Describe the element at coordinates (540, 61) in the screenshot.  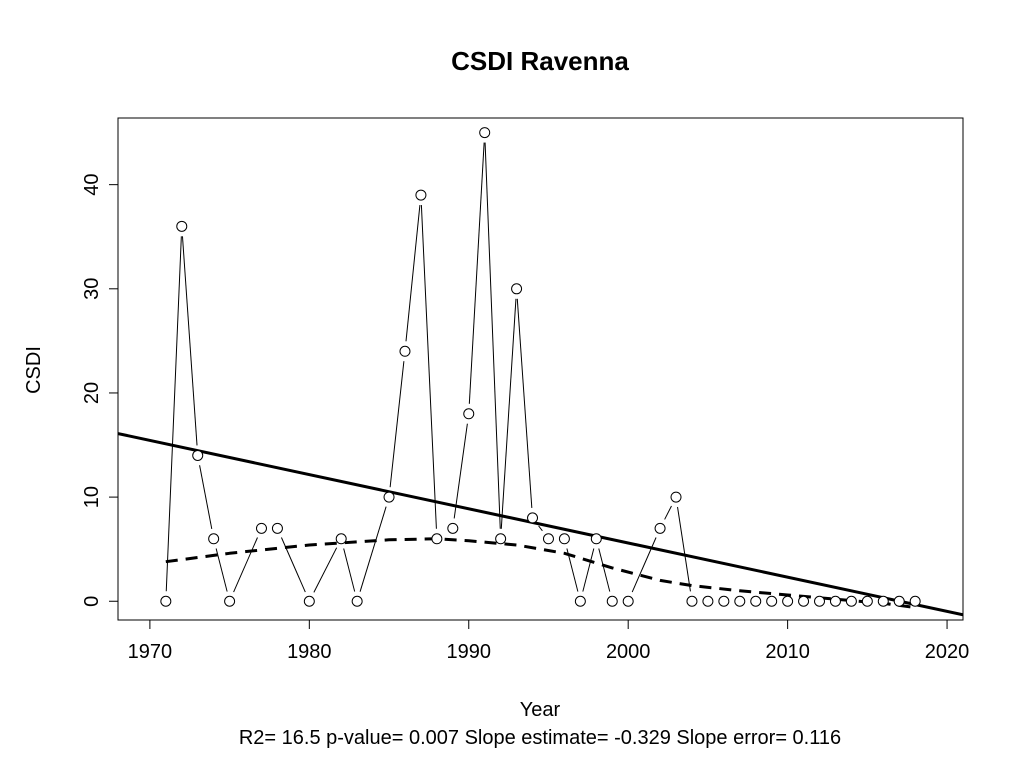
I see `chart-title: CSDI Ravenna` at that location.